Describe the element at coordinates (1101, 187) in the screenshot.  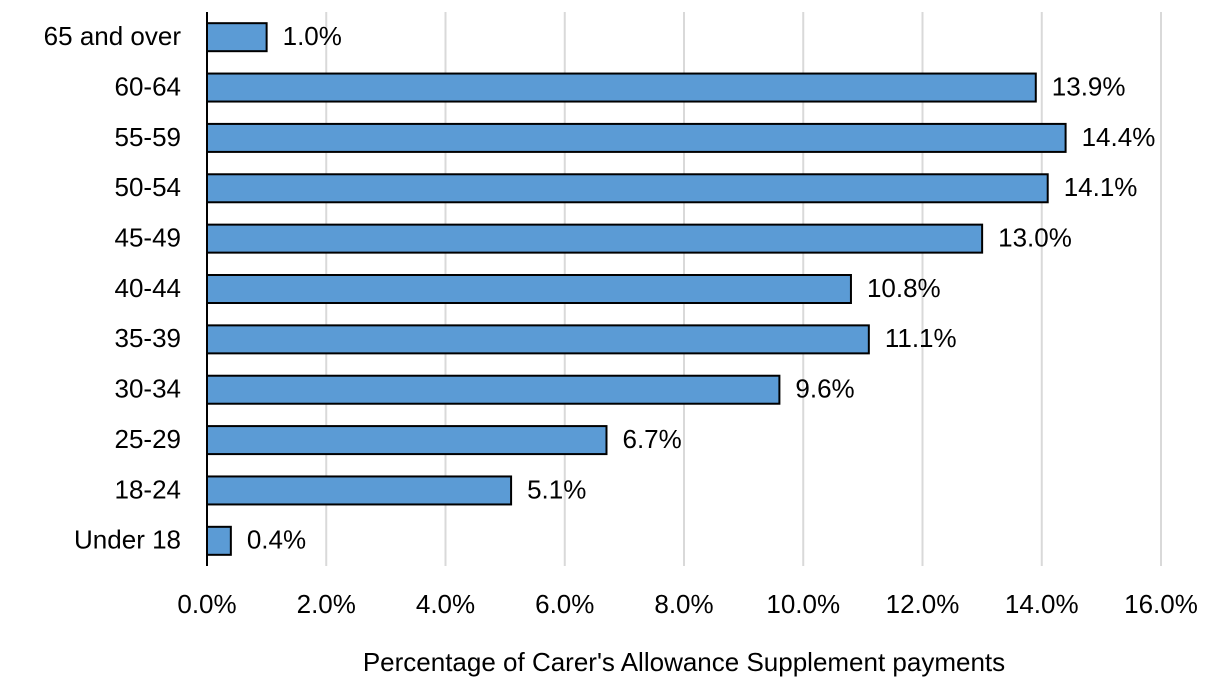
I see `data-label: 14.1%` at that location.